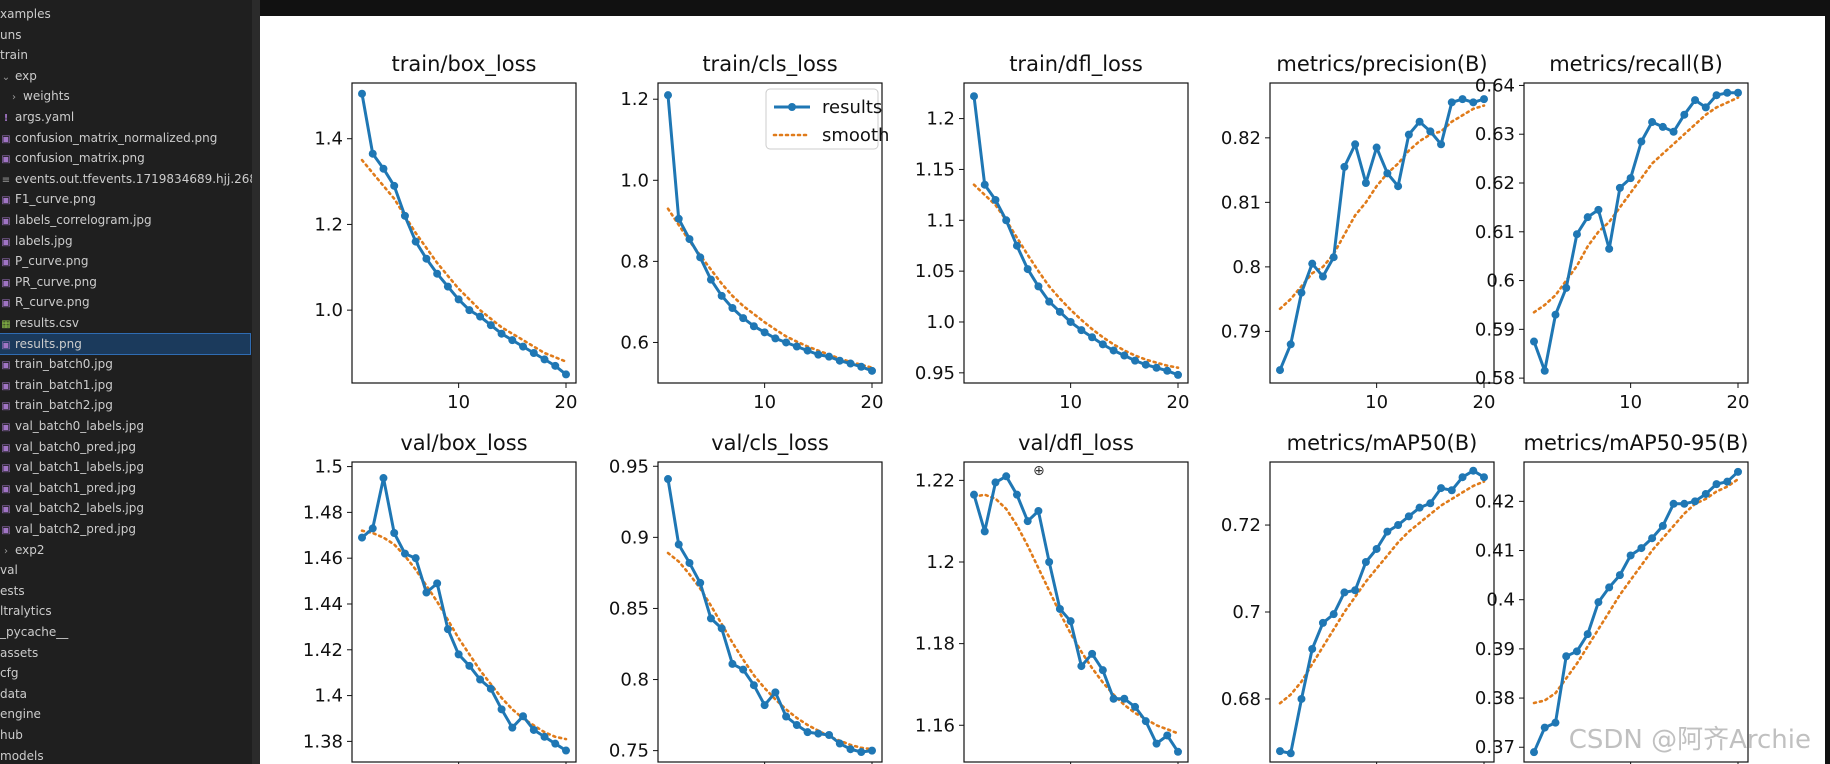  What do you see at coordinates (68, 447) in the screenshot?
I see `sidebar-item: ▣ val_batch0_pred.jpg` at bounding box center [68, 447].